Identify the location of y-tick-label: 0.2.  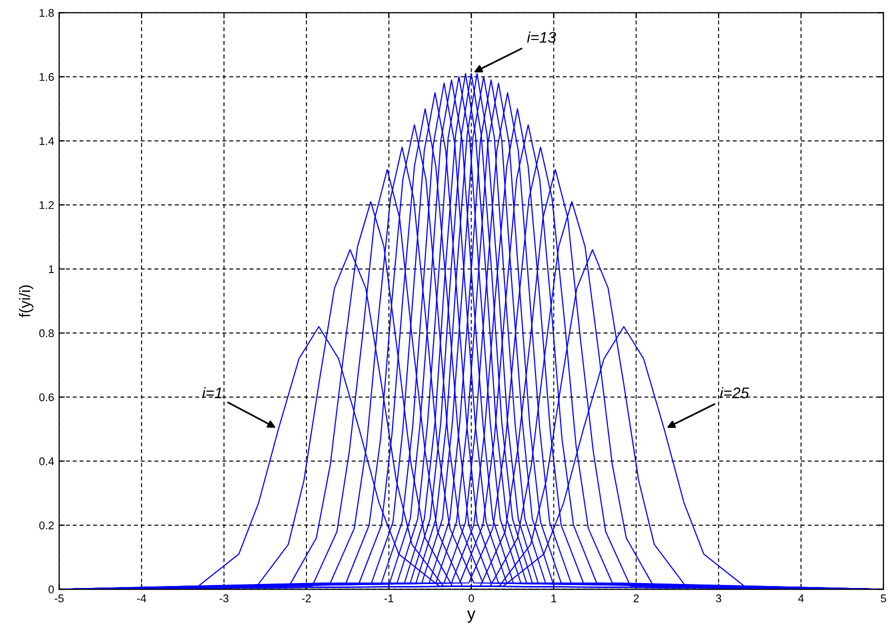
(46, 525).